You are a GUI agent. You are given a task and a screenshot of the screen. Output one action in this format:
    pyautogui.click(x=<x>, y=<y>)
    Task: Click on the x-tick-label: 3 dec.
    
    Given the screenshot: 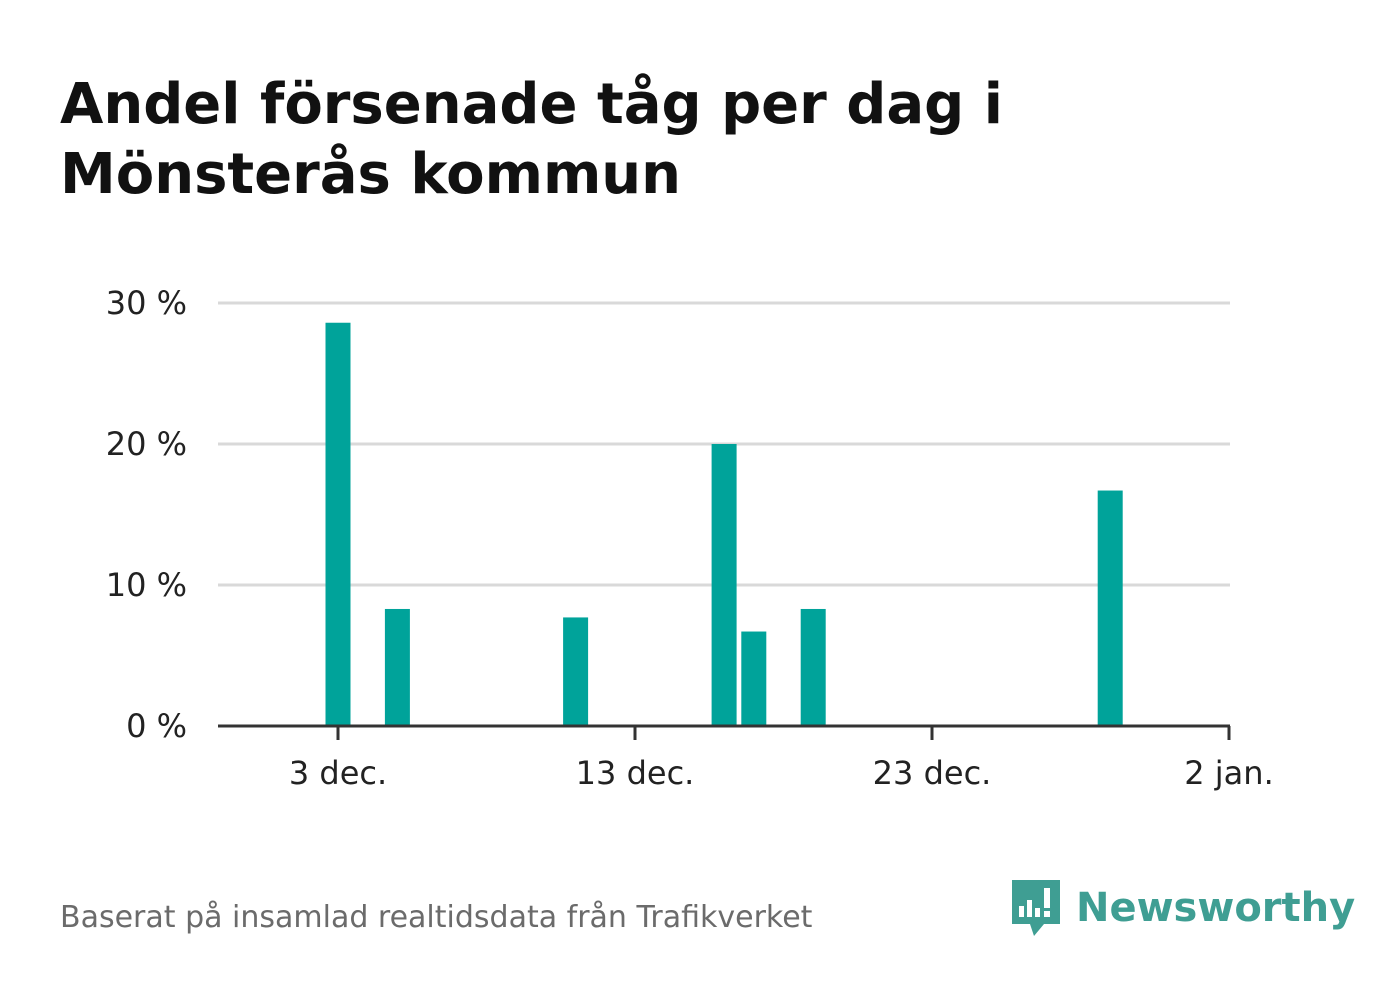 What is the action you would take?
    pyautogui.click(x=338, y=773)
    